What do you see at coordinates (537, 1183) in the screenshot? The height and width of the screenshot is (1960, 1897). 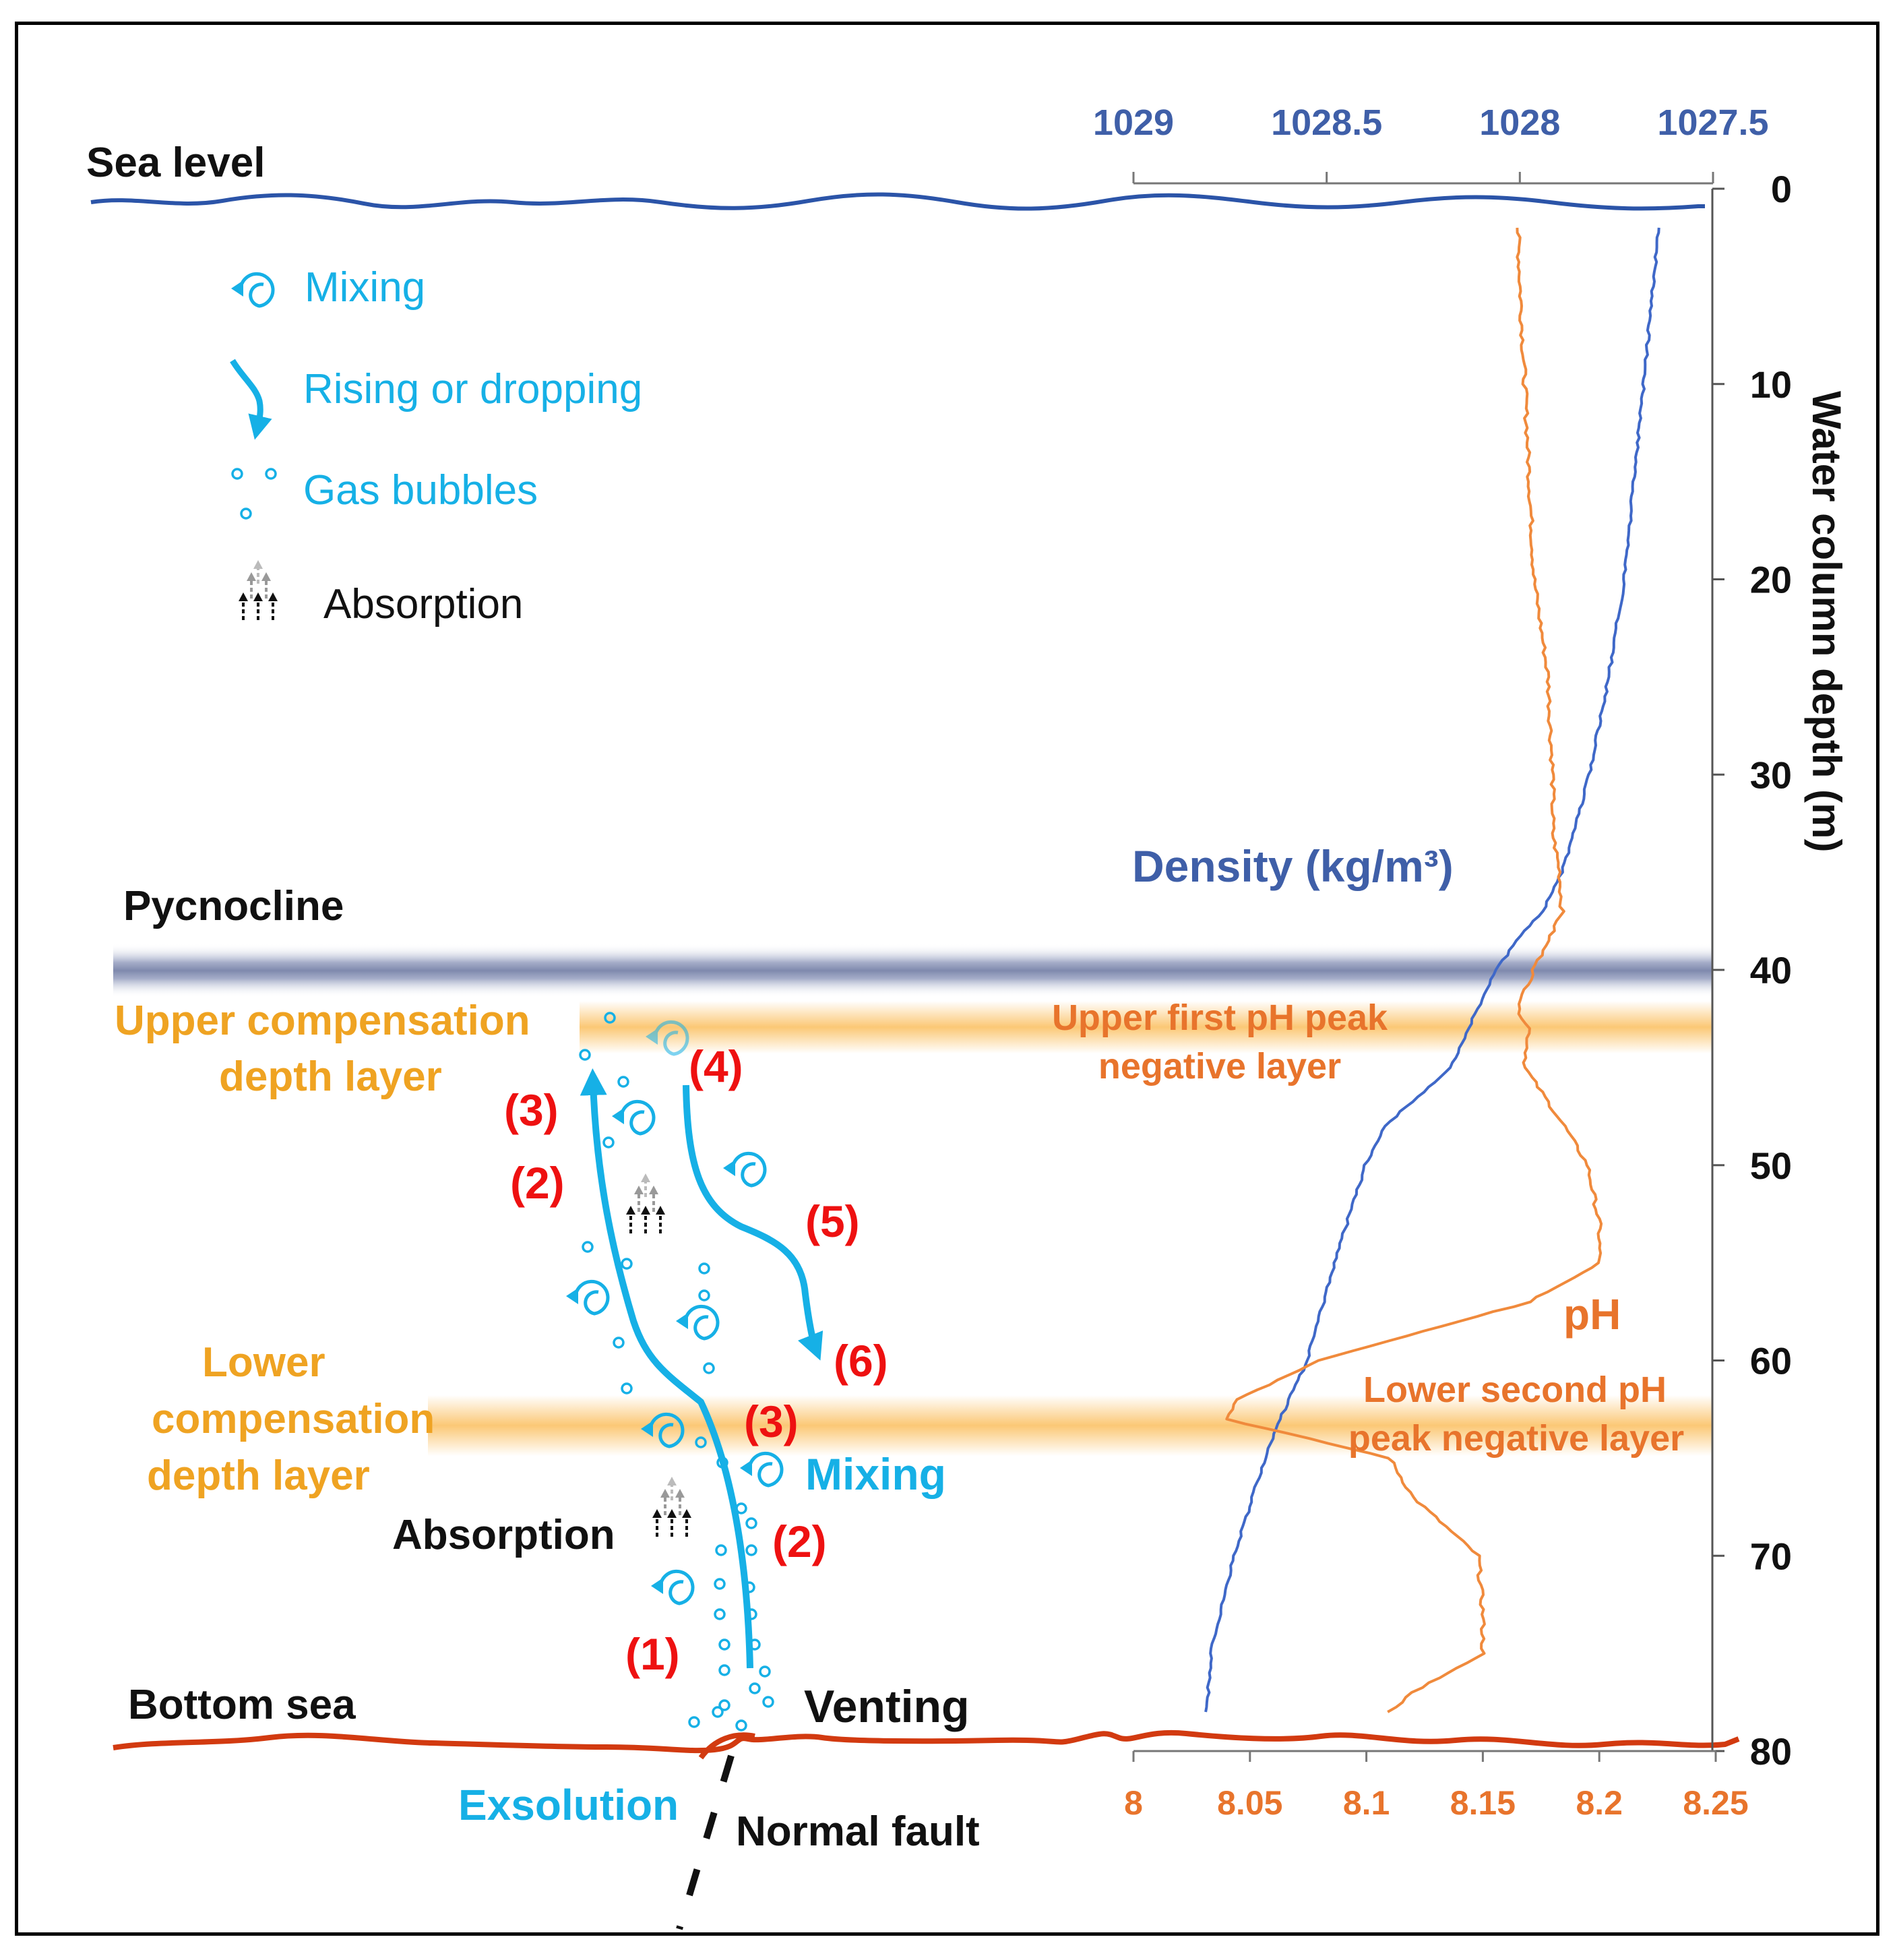 I see `step-2-upper: (2)` at bounding box center [537, 1183].